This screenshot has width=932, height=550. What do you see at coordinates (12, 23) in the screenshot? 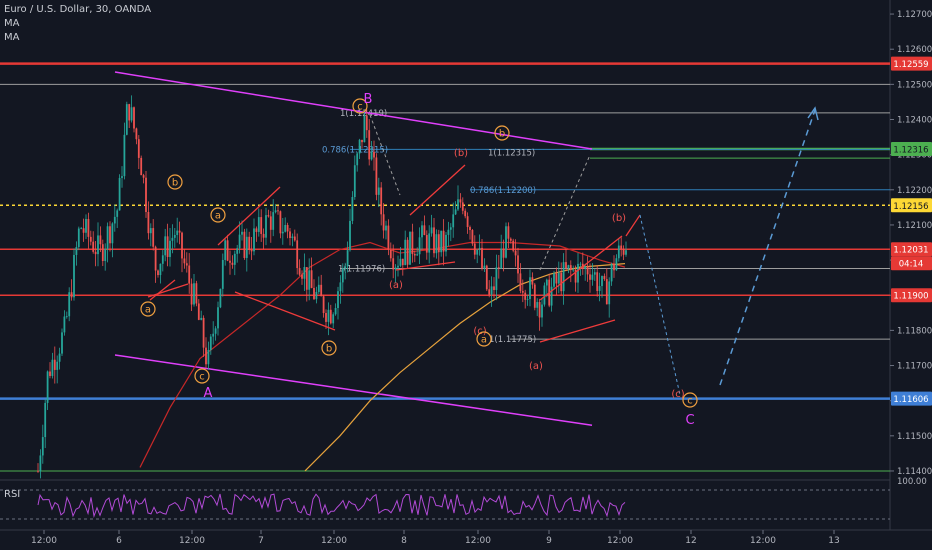
I see `ma-indicator-1-label: MA` at bounding box center [12, 23].